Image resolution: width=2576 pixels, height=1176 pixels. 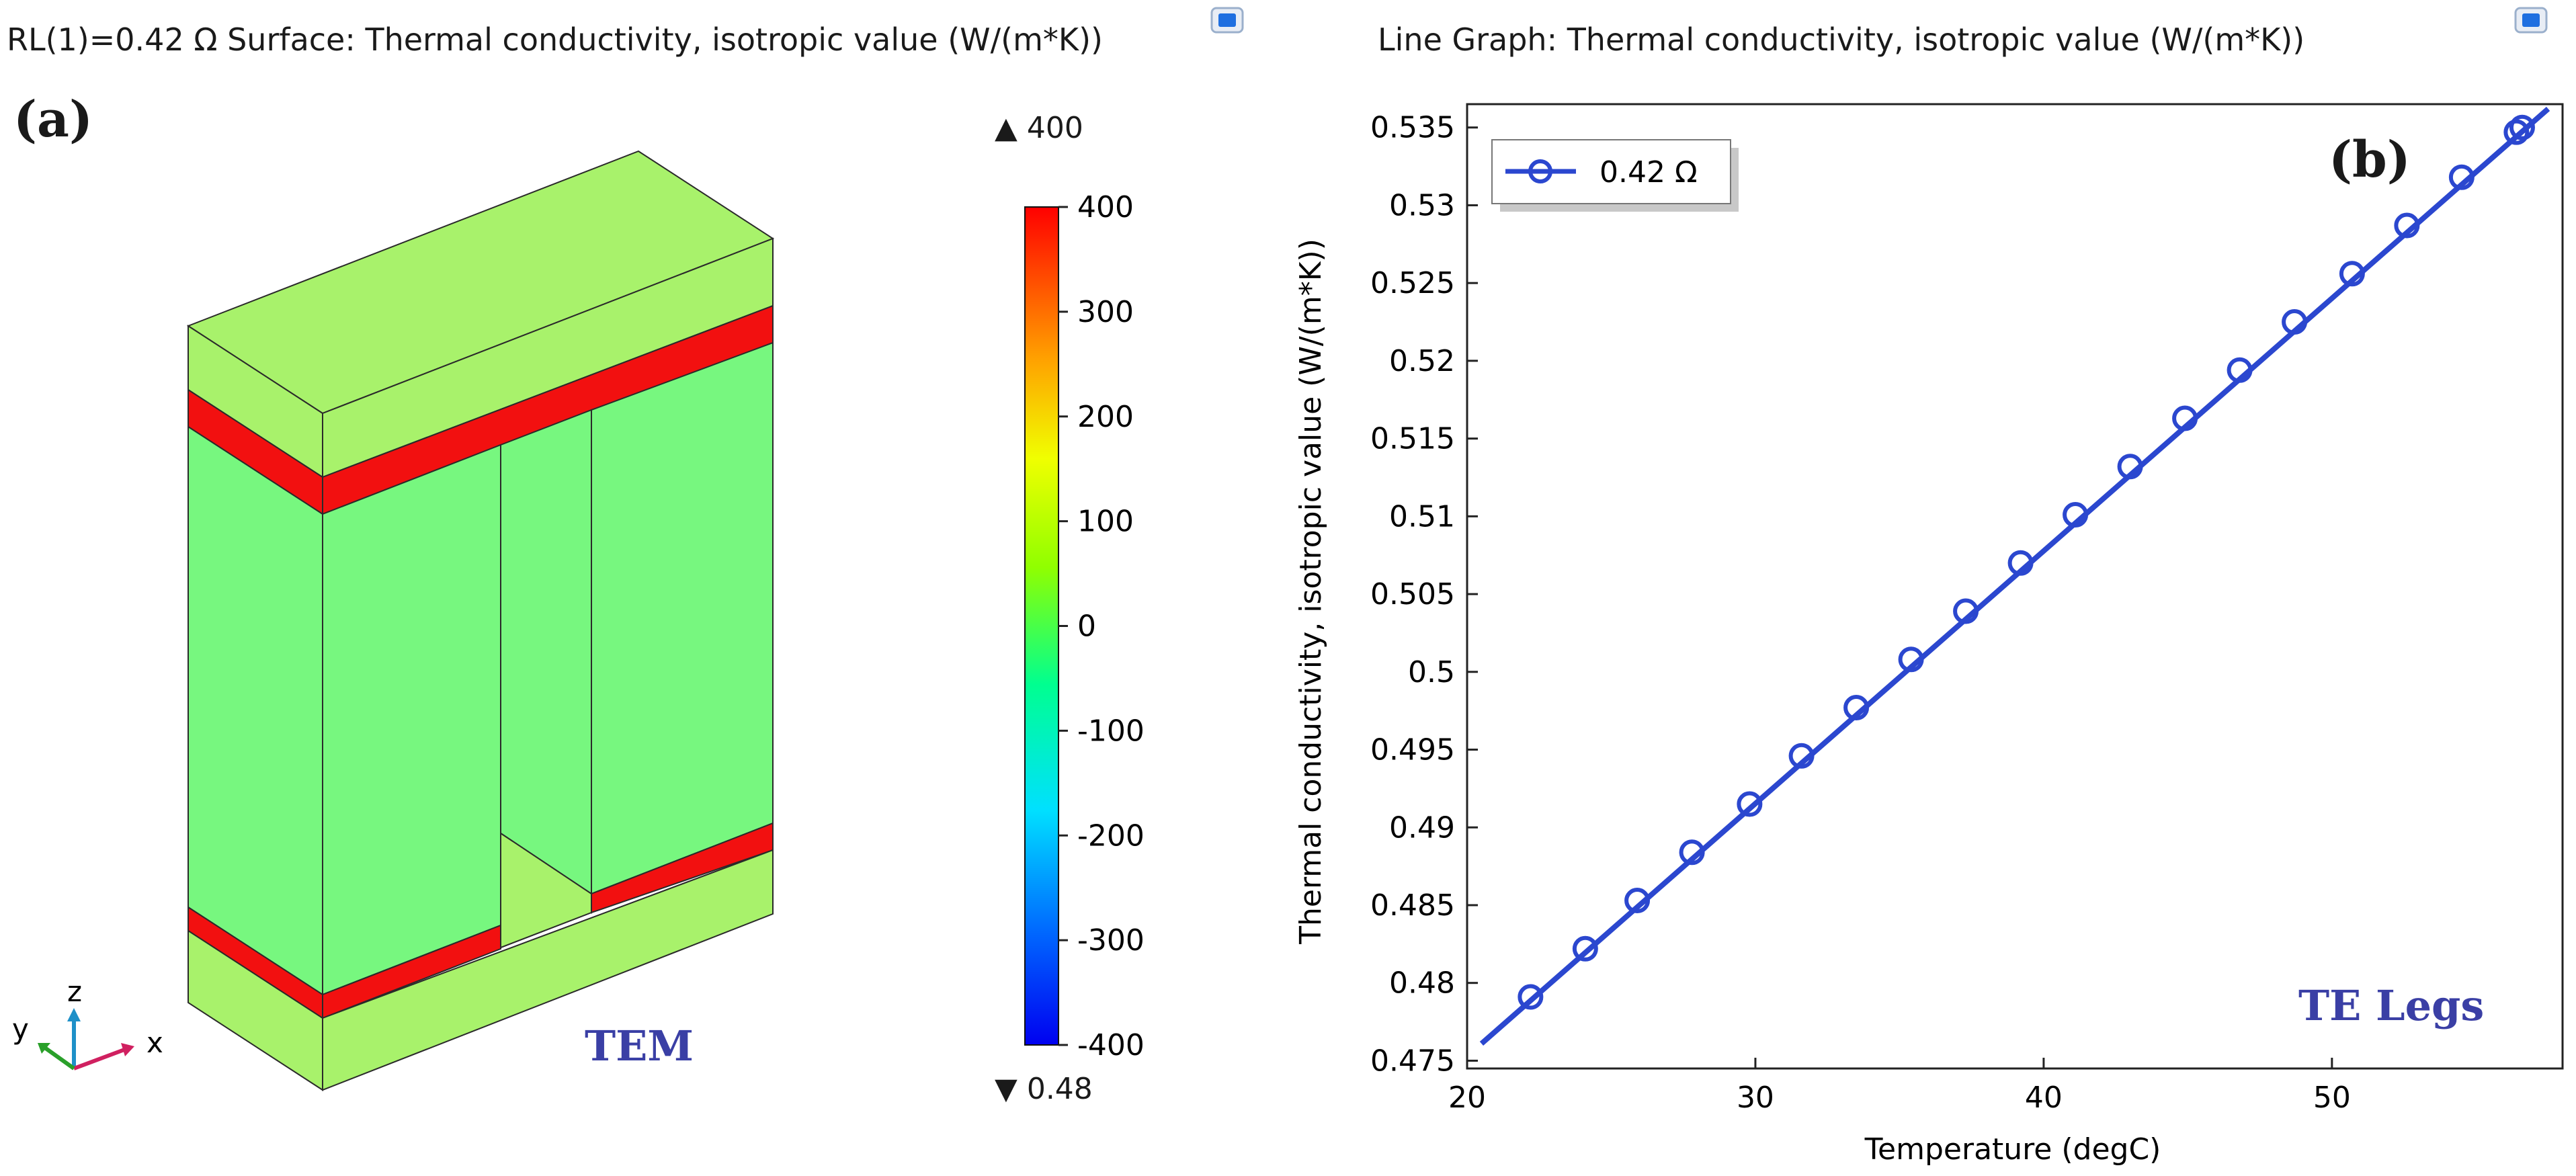 I want to click on panel-label-a: (a), so click(x=53, y=120).